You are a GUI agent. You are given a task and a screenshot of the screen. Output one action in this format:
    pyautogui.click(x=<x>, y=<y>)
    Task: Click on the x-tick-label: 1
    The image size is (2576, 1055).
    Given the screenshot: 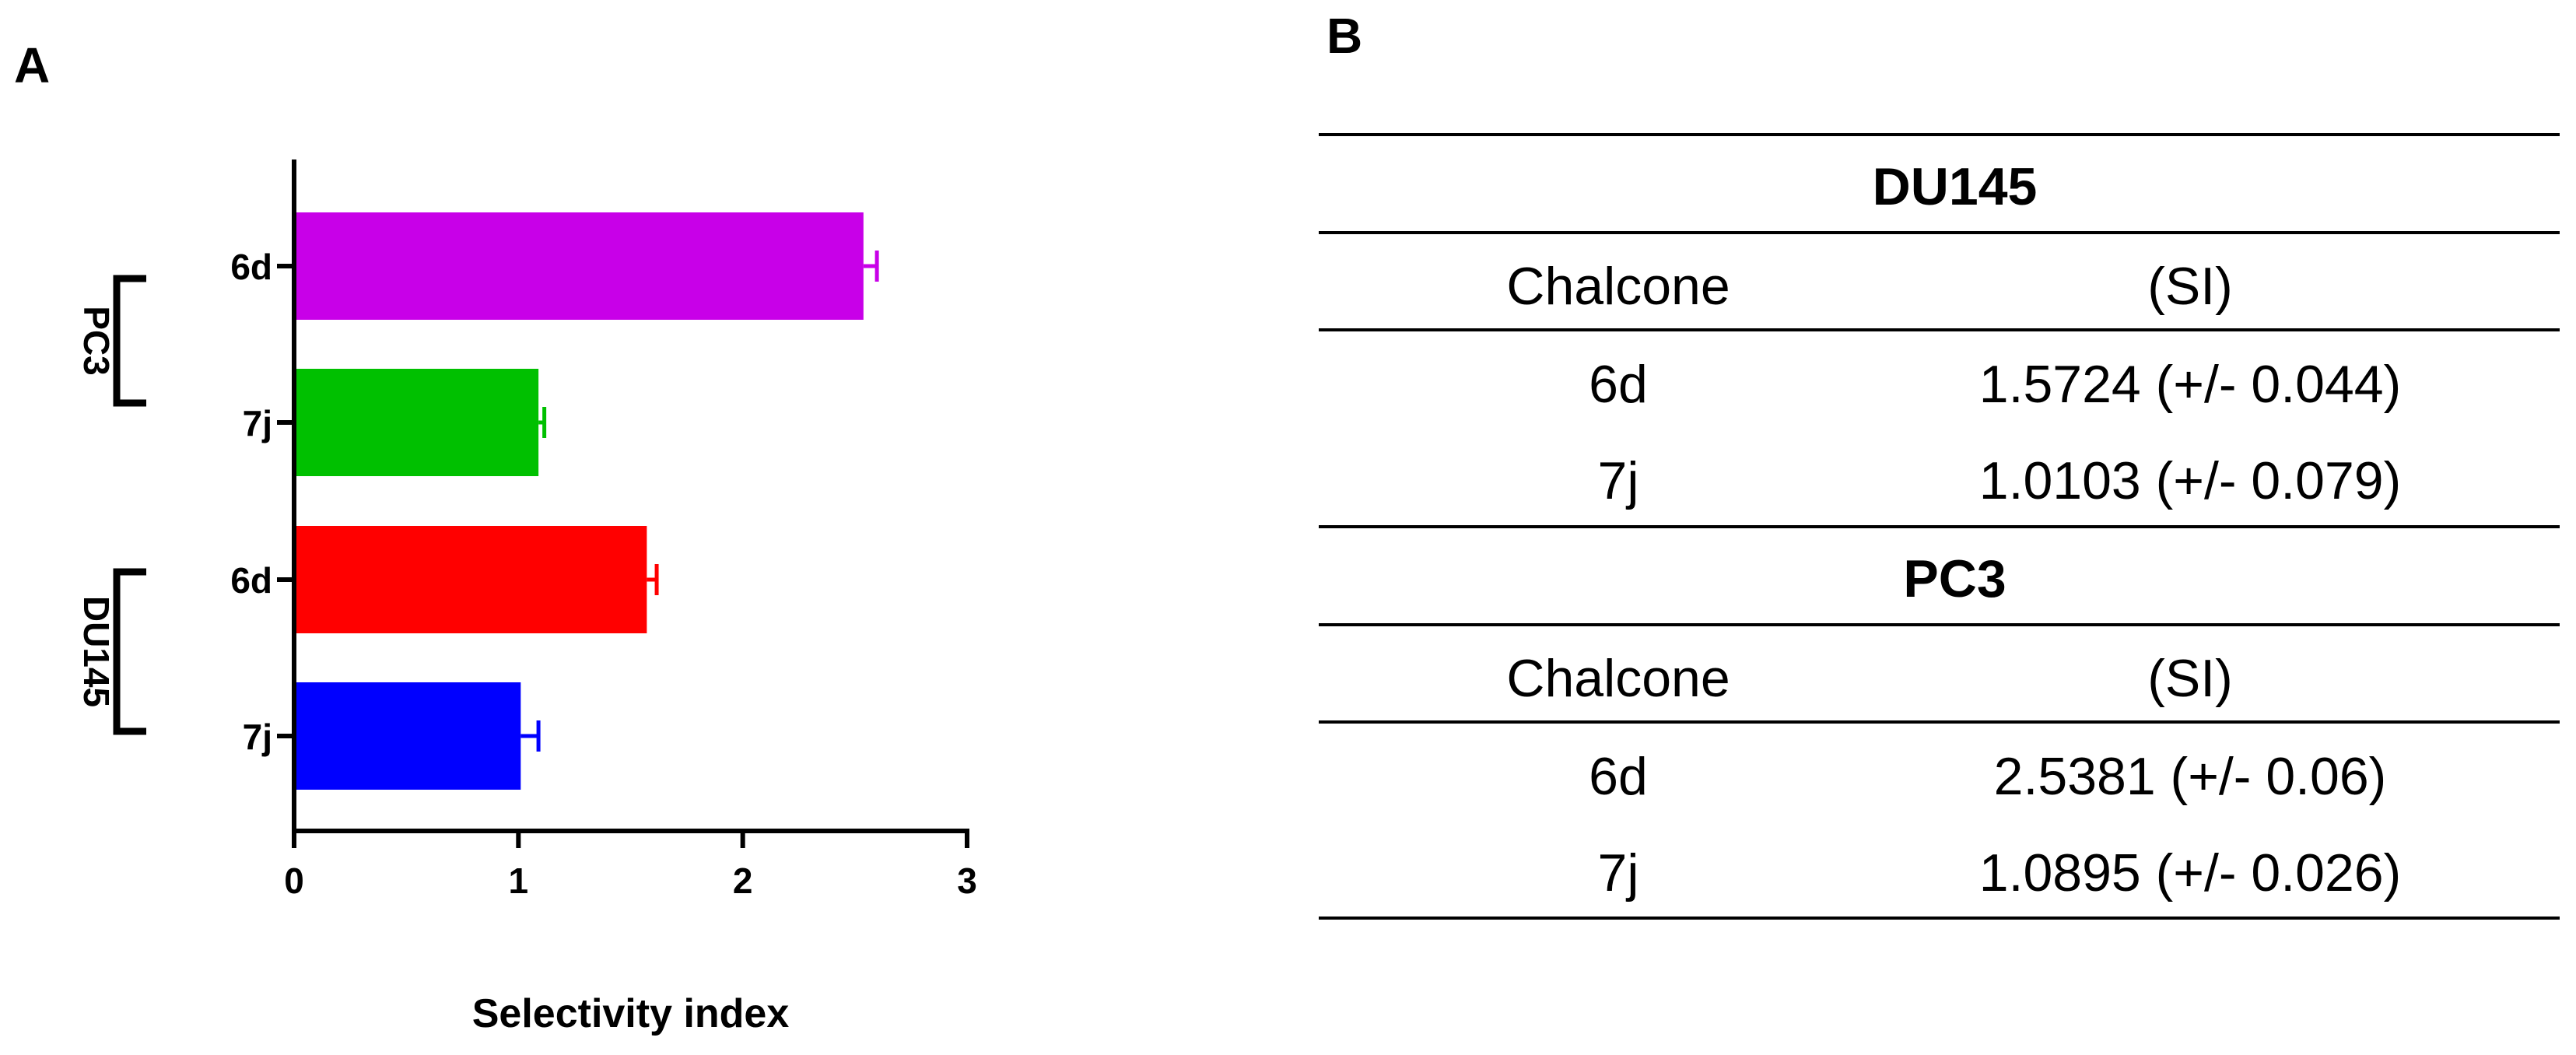 What is the action you would take?
    pyautogui.click(x=519, y=880)
    